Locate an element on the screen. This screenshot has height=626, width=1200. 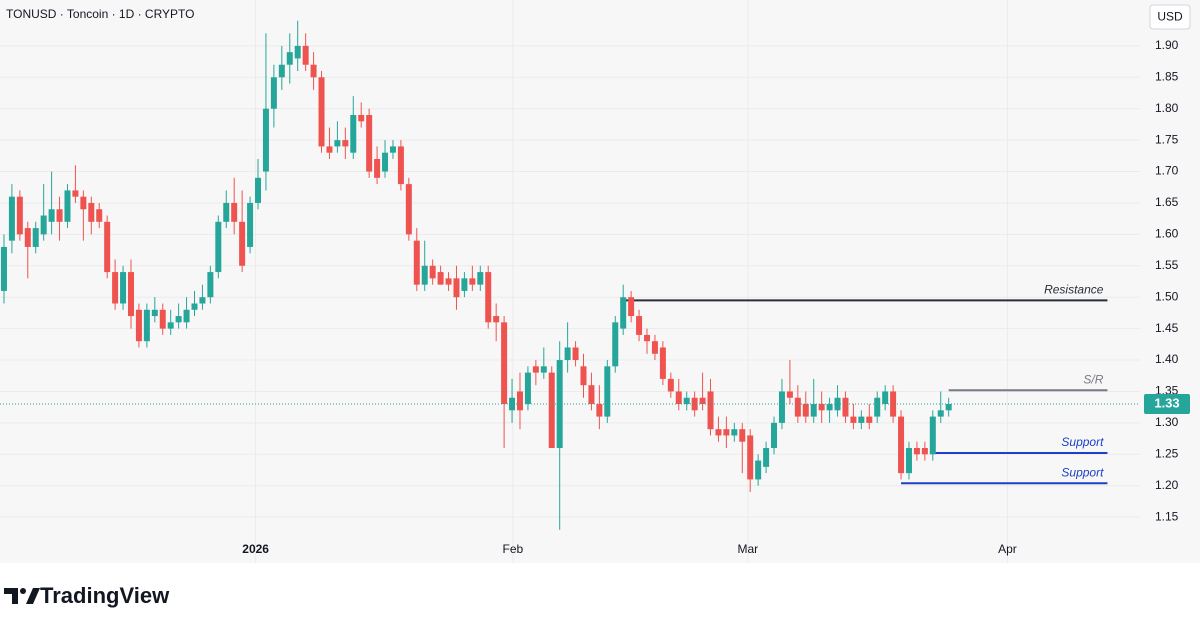
x-tick-label: 2026 is located at coordinates (255, 549).